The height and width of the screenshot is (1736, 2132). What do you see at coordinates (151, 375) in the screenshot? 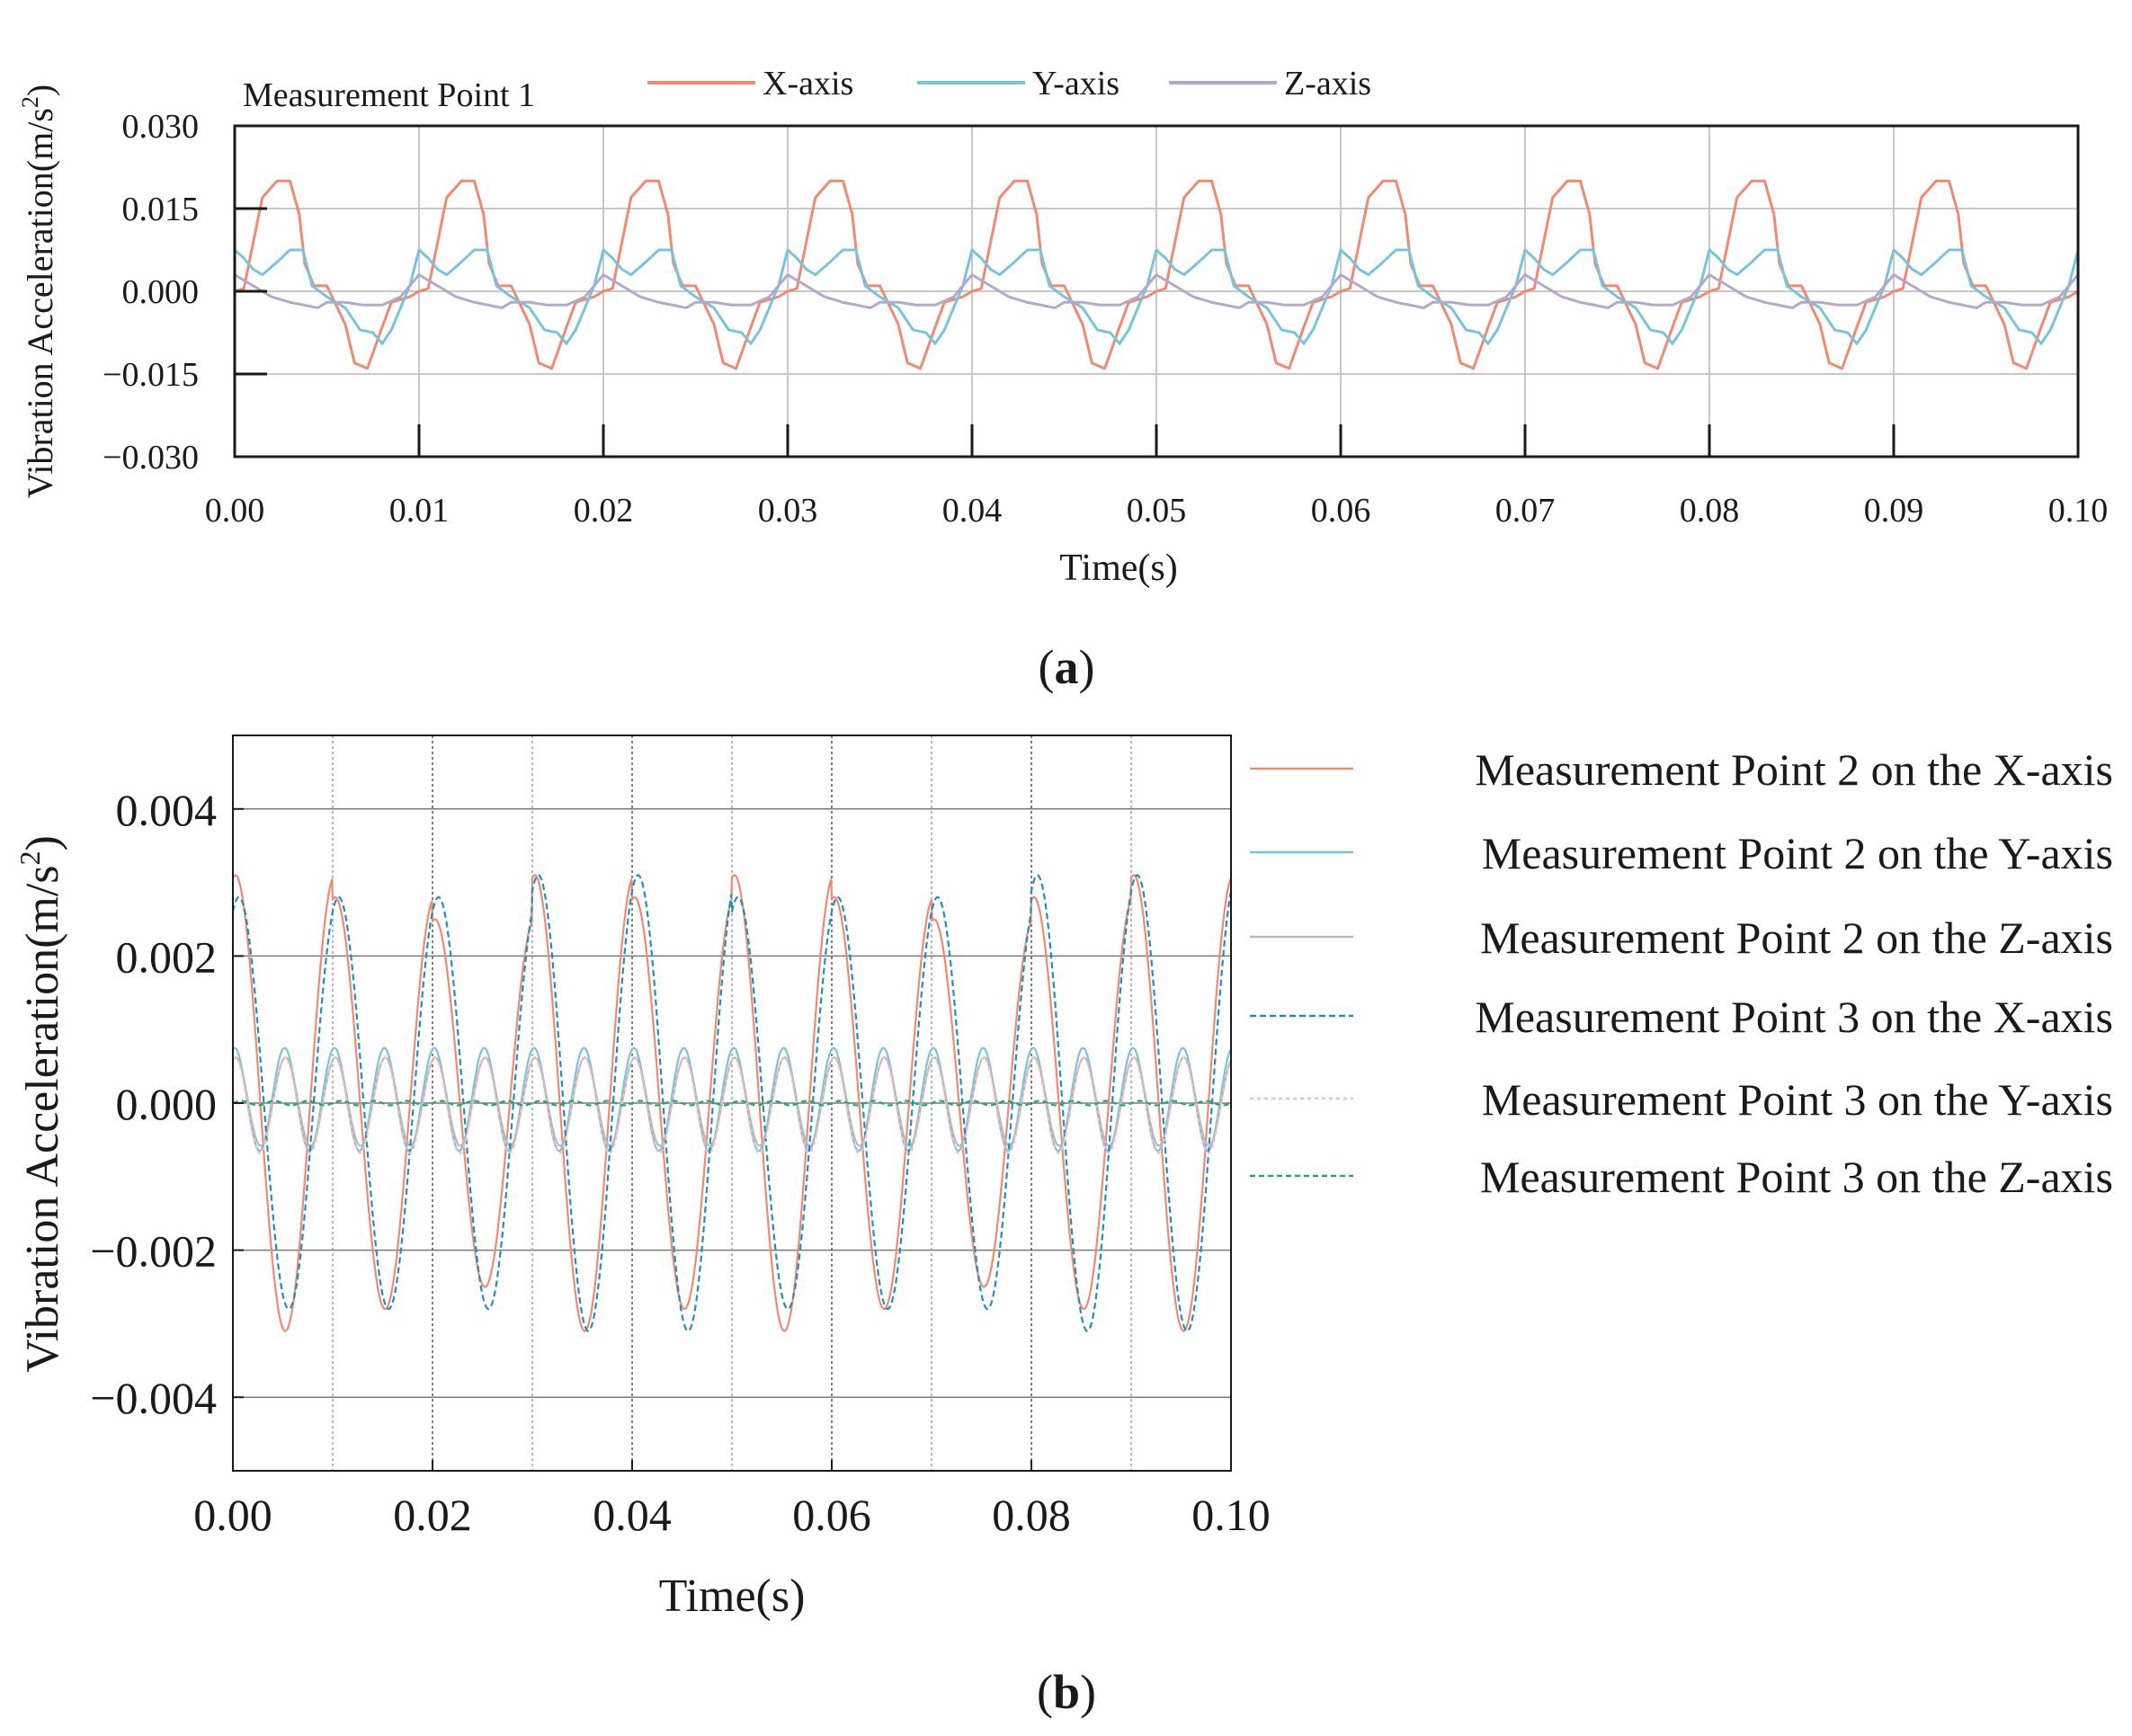
I see `a-y-tick-label: −0.015` at bounding box center [151, 375].